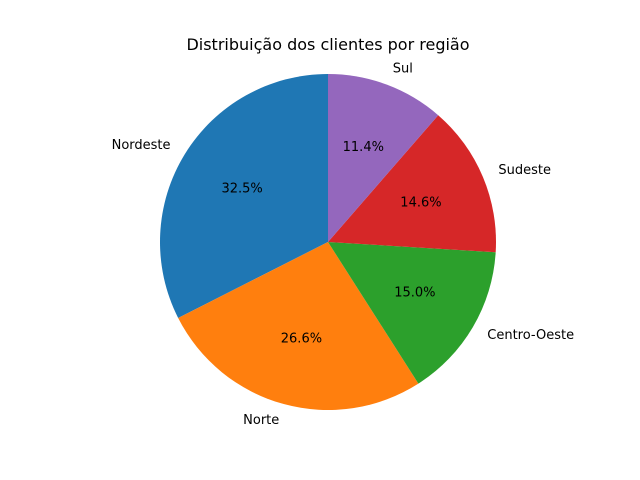 The width and height of the screenshot is (640, 480). What do you see at coordinates (301, 339) in the screenshot?
I see `pct-label-norte: 26.6%` at bounding box center [301, 339].